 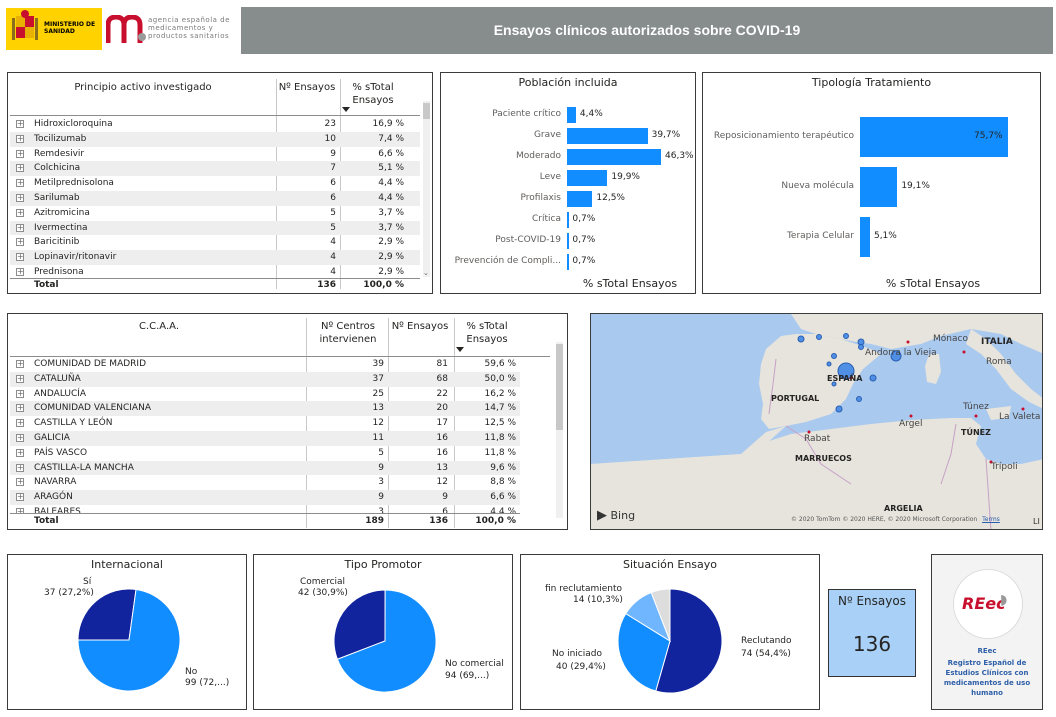 What do you see at coordinates (265, 379) in the screenshot?
I see `table-row: + CATALUÑA 37 68 50,0 %` at bounding box center [265, 379].